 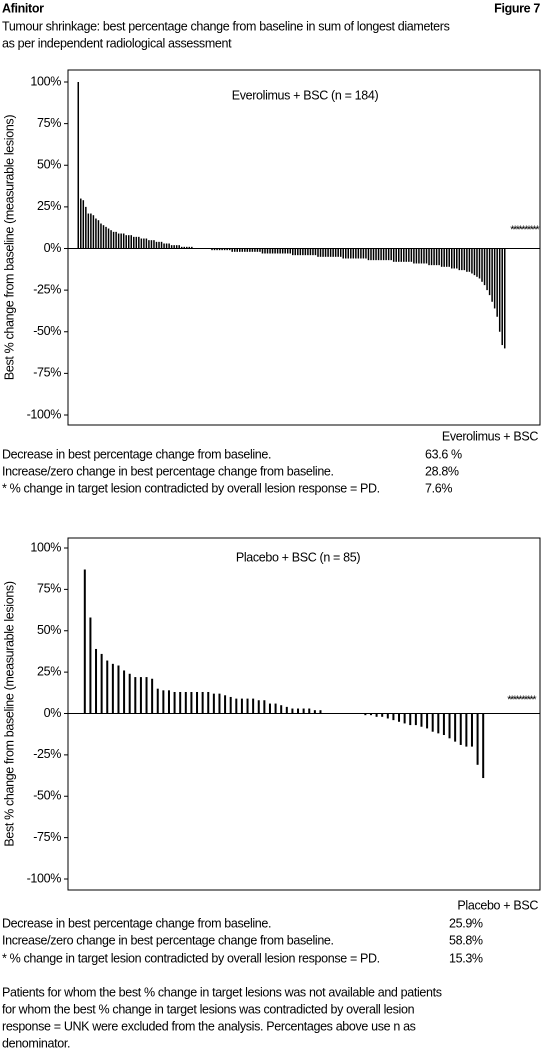 What do you see at coordinates (466, 958) in the screenshot?
I see `summary-value: 15.3%` at bounding box center [466, 958].